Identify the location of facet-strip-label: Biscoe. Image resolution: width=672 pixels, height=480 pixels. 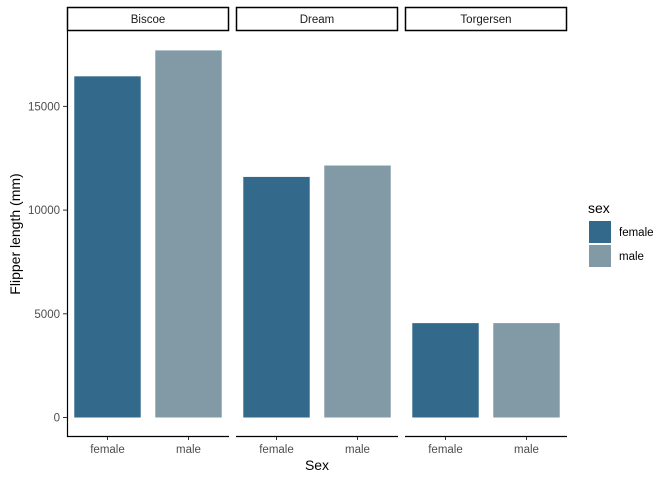
(148, 20).